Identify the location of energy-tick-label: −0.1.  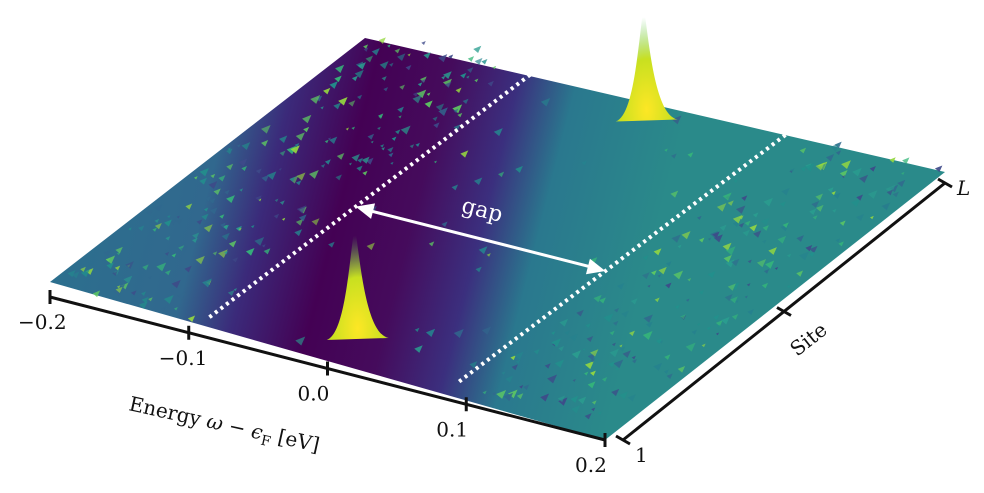
(183, 358).